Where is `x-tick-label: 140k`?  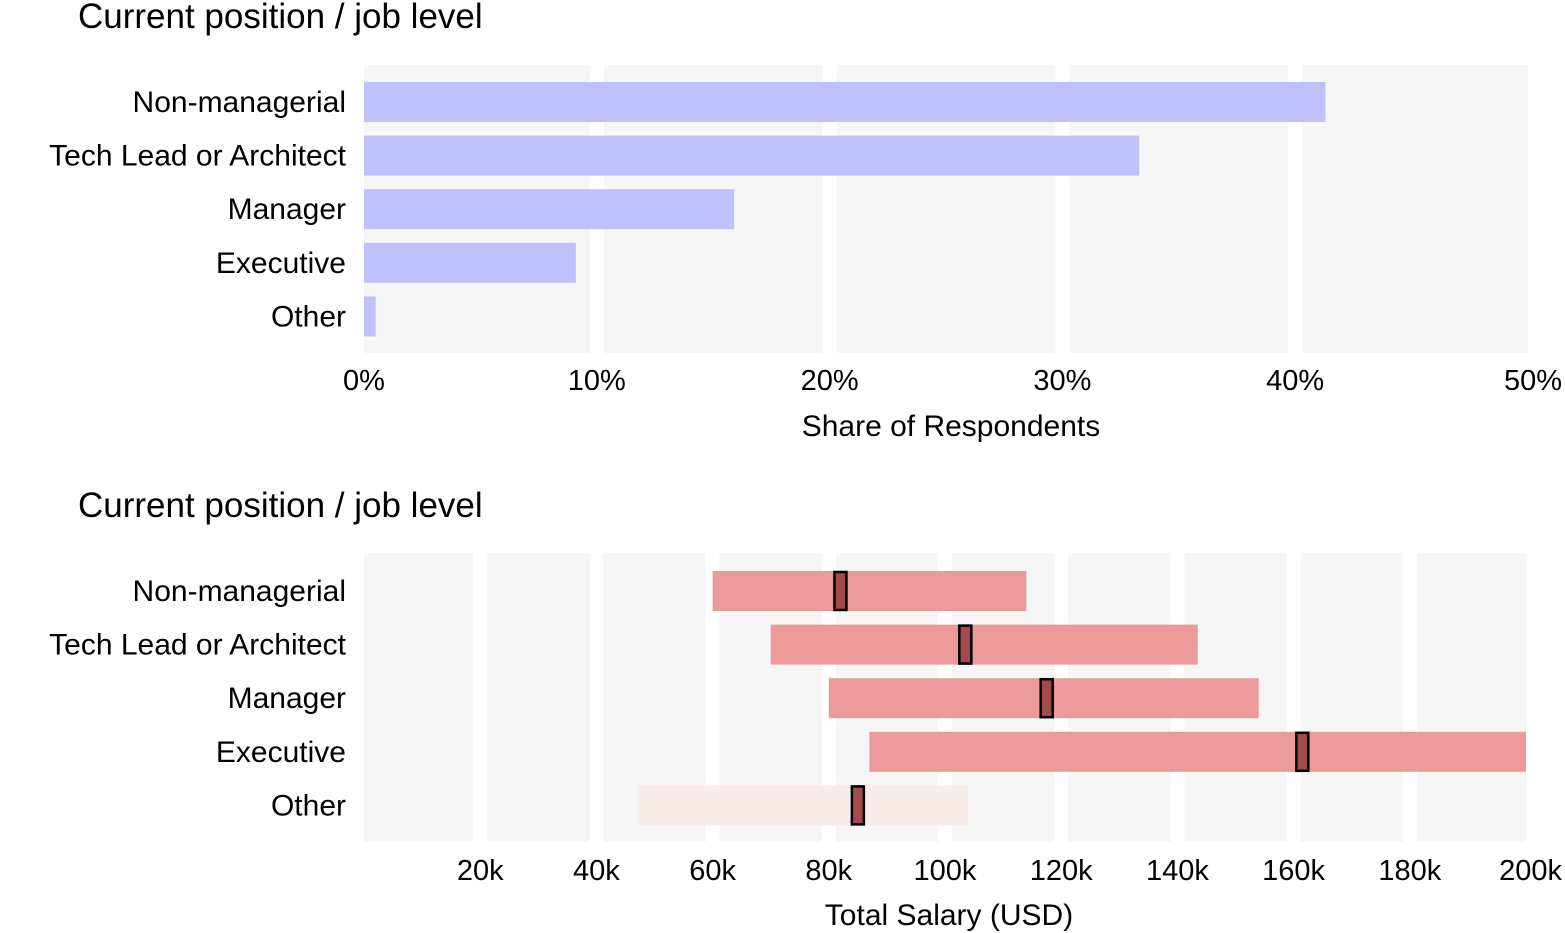
x-tick-label: 140k is located at coordinates (1177, 871).